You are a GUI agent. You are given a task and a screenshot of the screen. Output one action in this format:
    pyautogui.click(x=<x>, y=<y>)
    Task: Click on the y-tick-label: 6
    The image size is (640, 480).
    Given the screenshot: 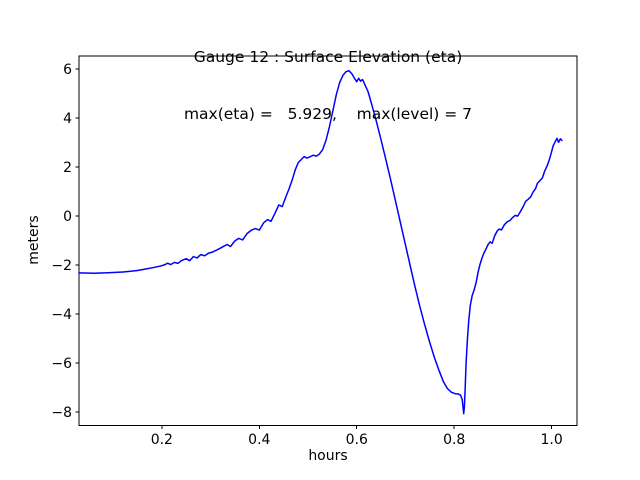 What is the action you would take?
    pyautogui.click(x=67, y=70)
    